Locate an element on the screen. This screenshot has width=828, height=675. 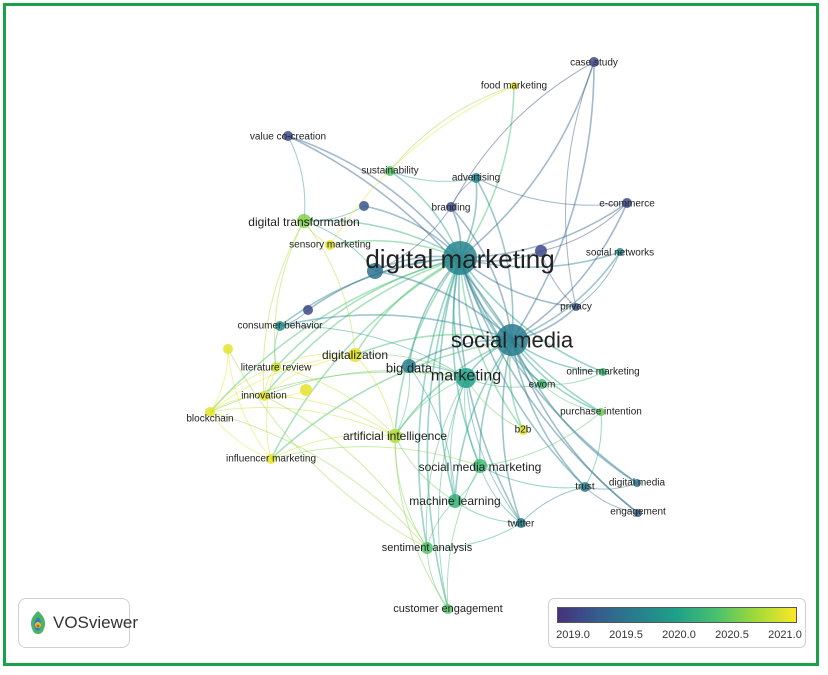
node-sensory-marketing is located at coordinates (330, 245).